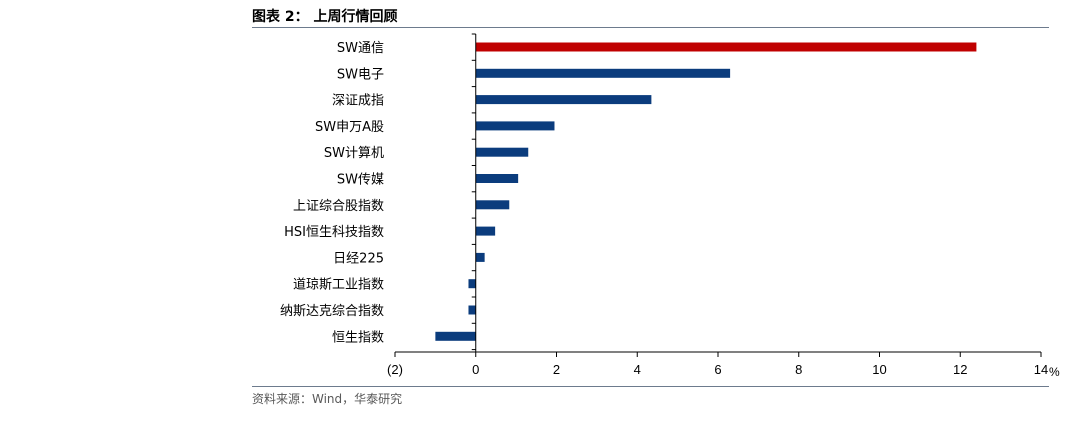 Image resolution: width=1080 pixels, height=439 pixels. I want to click on x-tick-label-3: 4, so click(637, 369).